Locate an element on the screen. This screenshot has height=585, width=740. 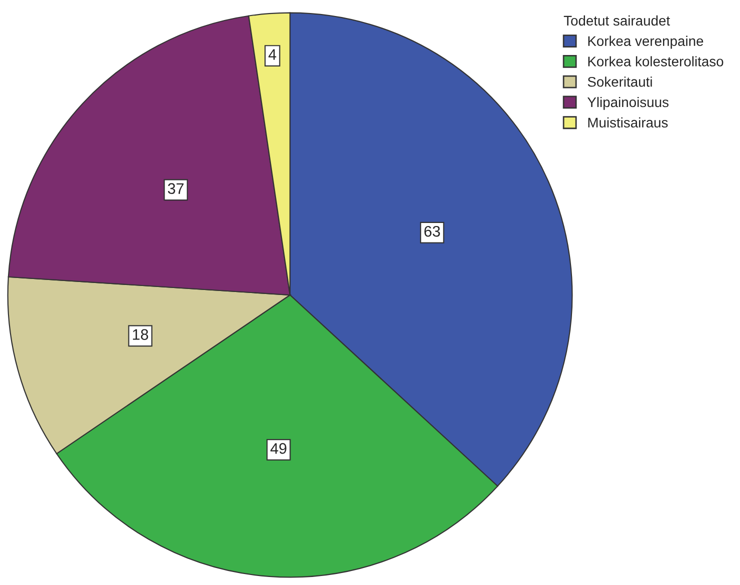
data-label: 63 is located at coordinates (432, 231).